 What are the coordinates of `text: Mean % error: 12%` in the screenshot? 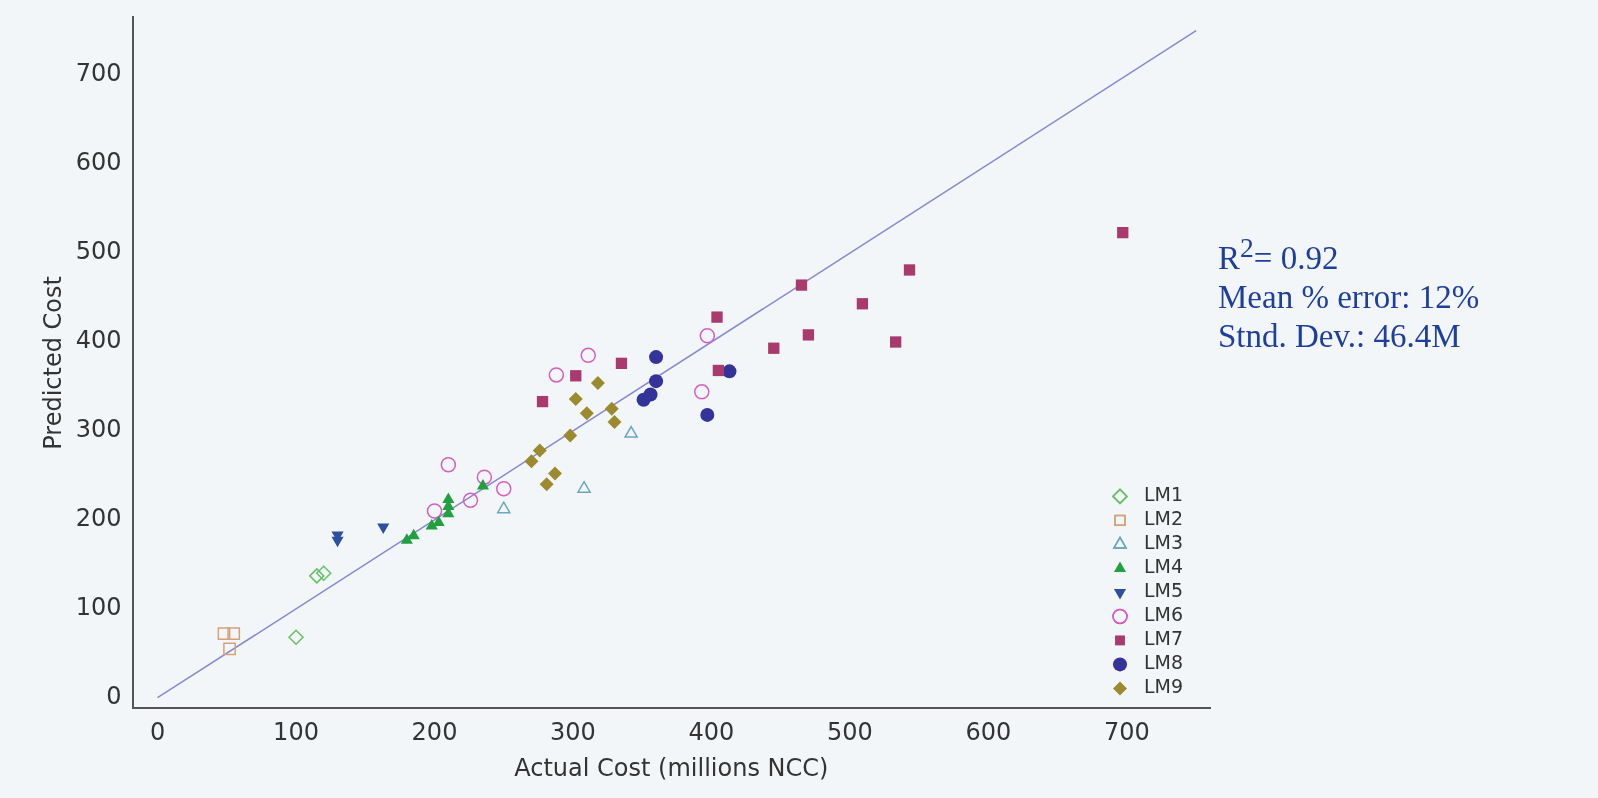 It's located at (1349, 297).